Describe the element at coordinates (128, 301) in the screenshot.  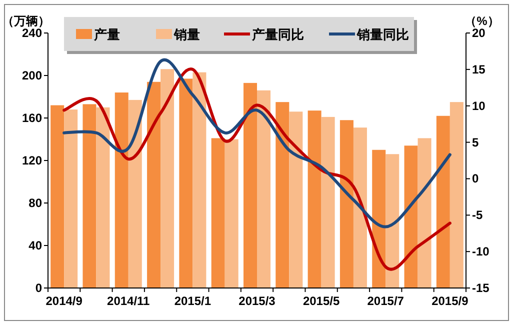
I see `x-tick-label: 2014/11` at that location.